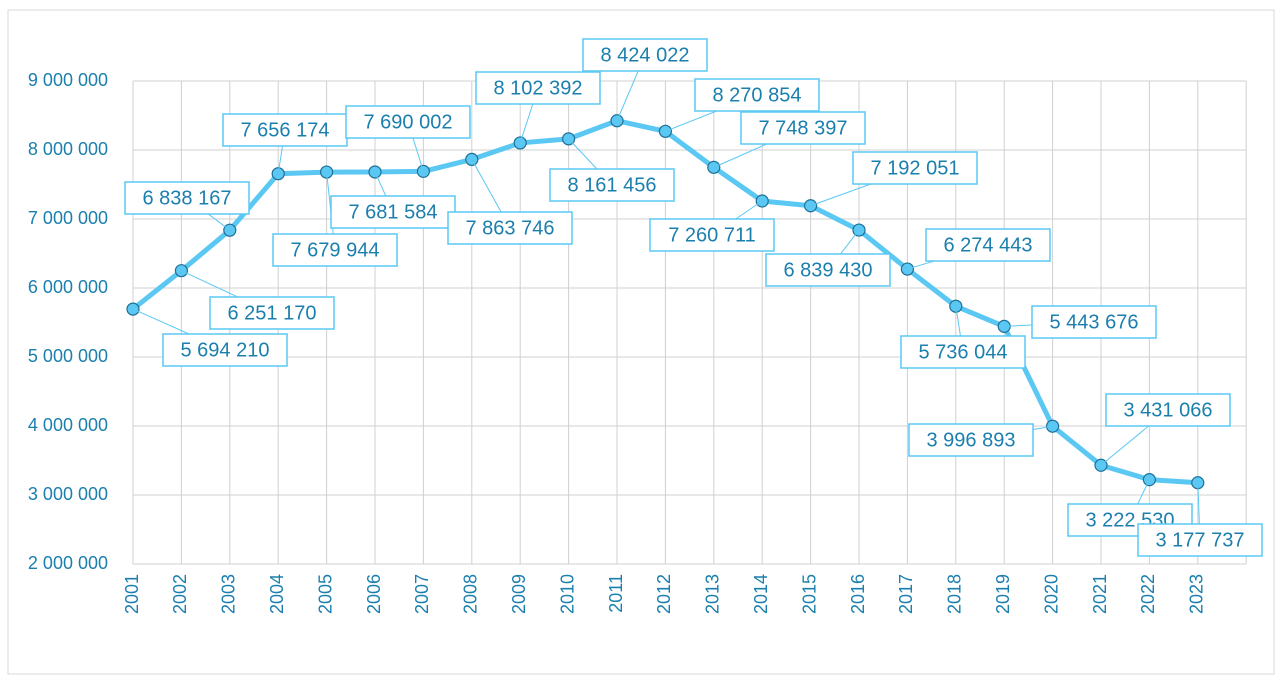 The width and height of the screenshot is (1284, 678). I want to click on data-label: 8 161 456, so click(612, 185).